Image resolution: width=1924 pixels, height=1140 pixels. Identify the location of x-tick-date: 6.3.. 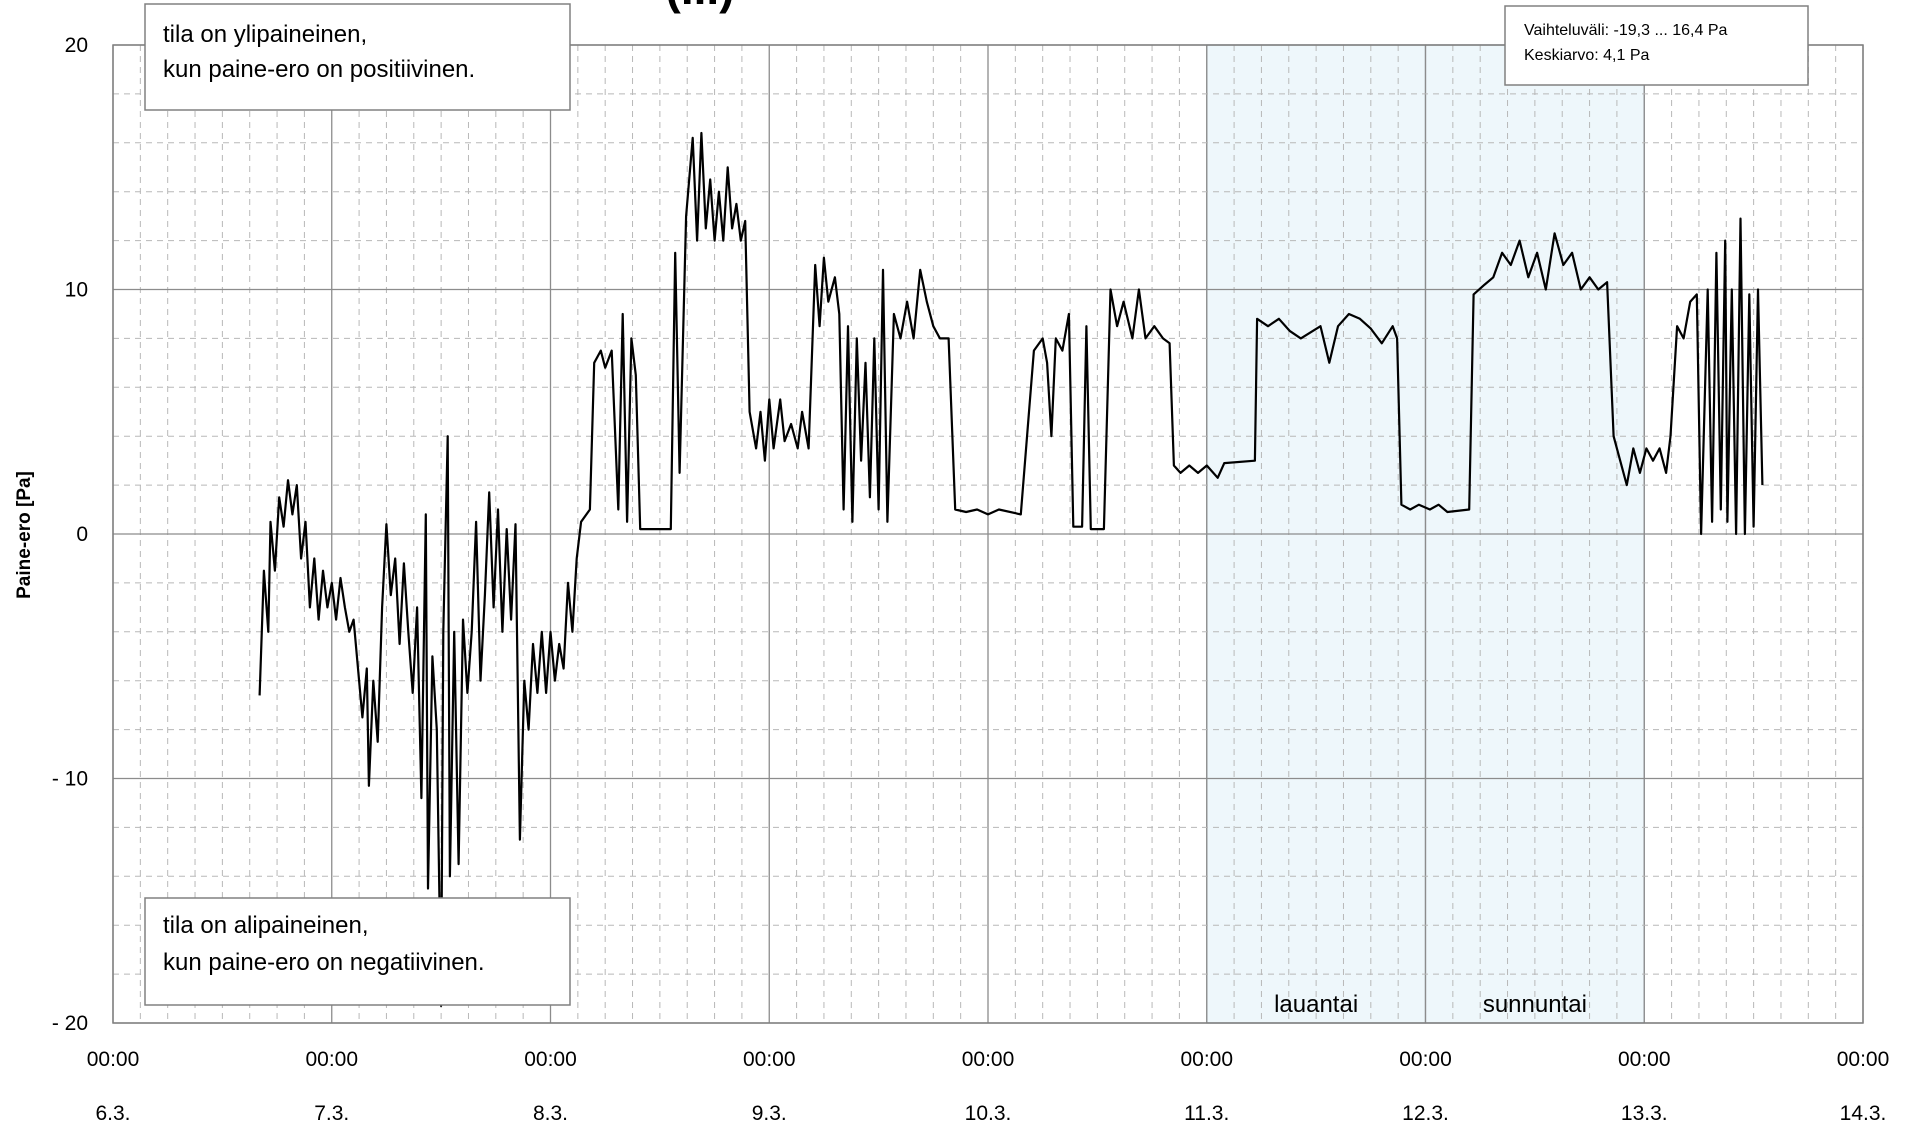
(112, 1113).